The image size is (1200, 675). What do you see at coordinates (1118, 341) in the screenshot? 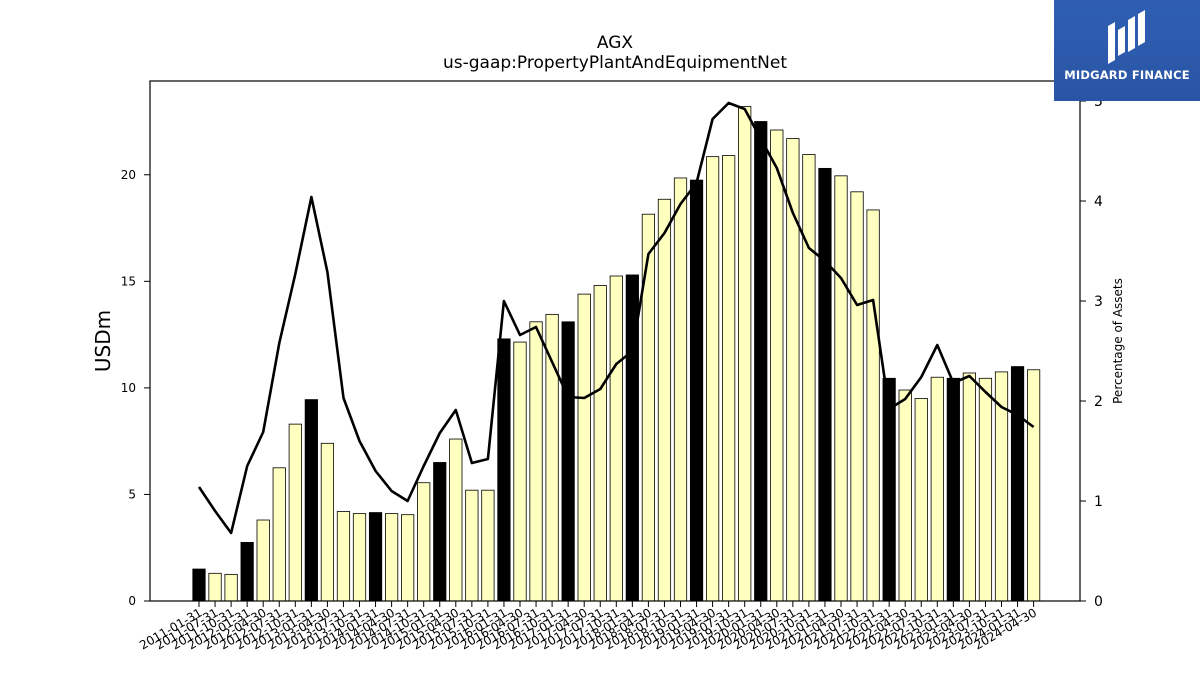
I see `y-axis-right-label: Percentage of Assets` at bounding box center [1118, 341].